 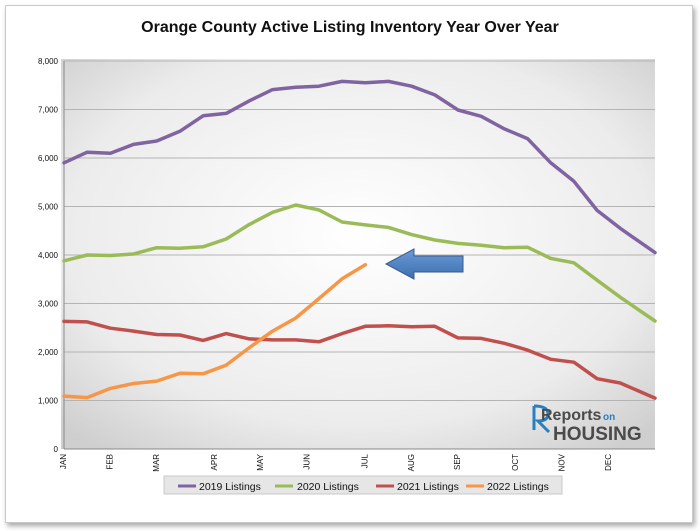 What do you see at coordinates (306, 462) in the screenshot?
I see `x-tick-label: JUN` at bounding box center [306, 462].